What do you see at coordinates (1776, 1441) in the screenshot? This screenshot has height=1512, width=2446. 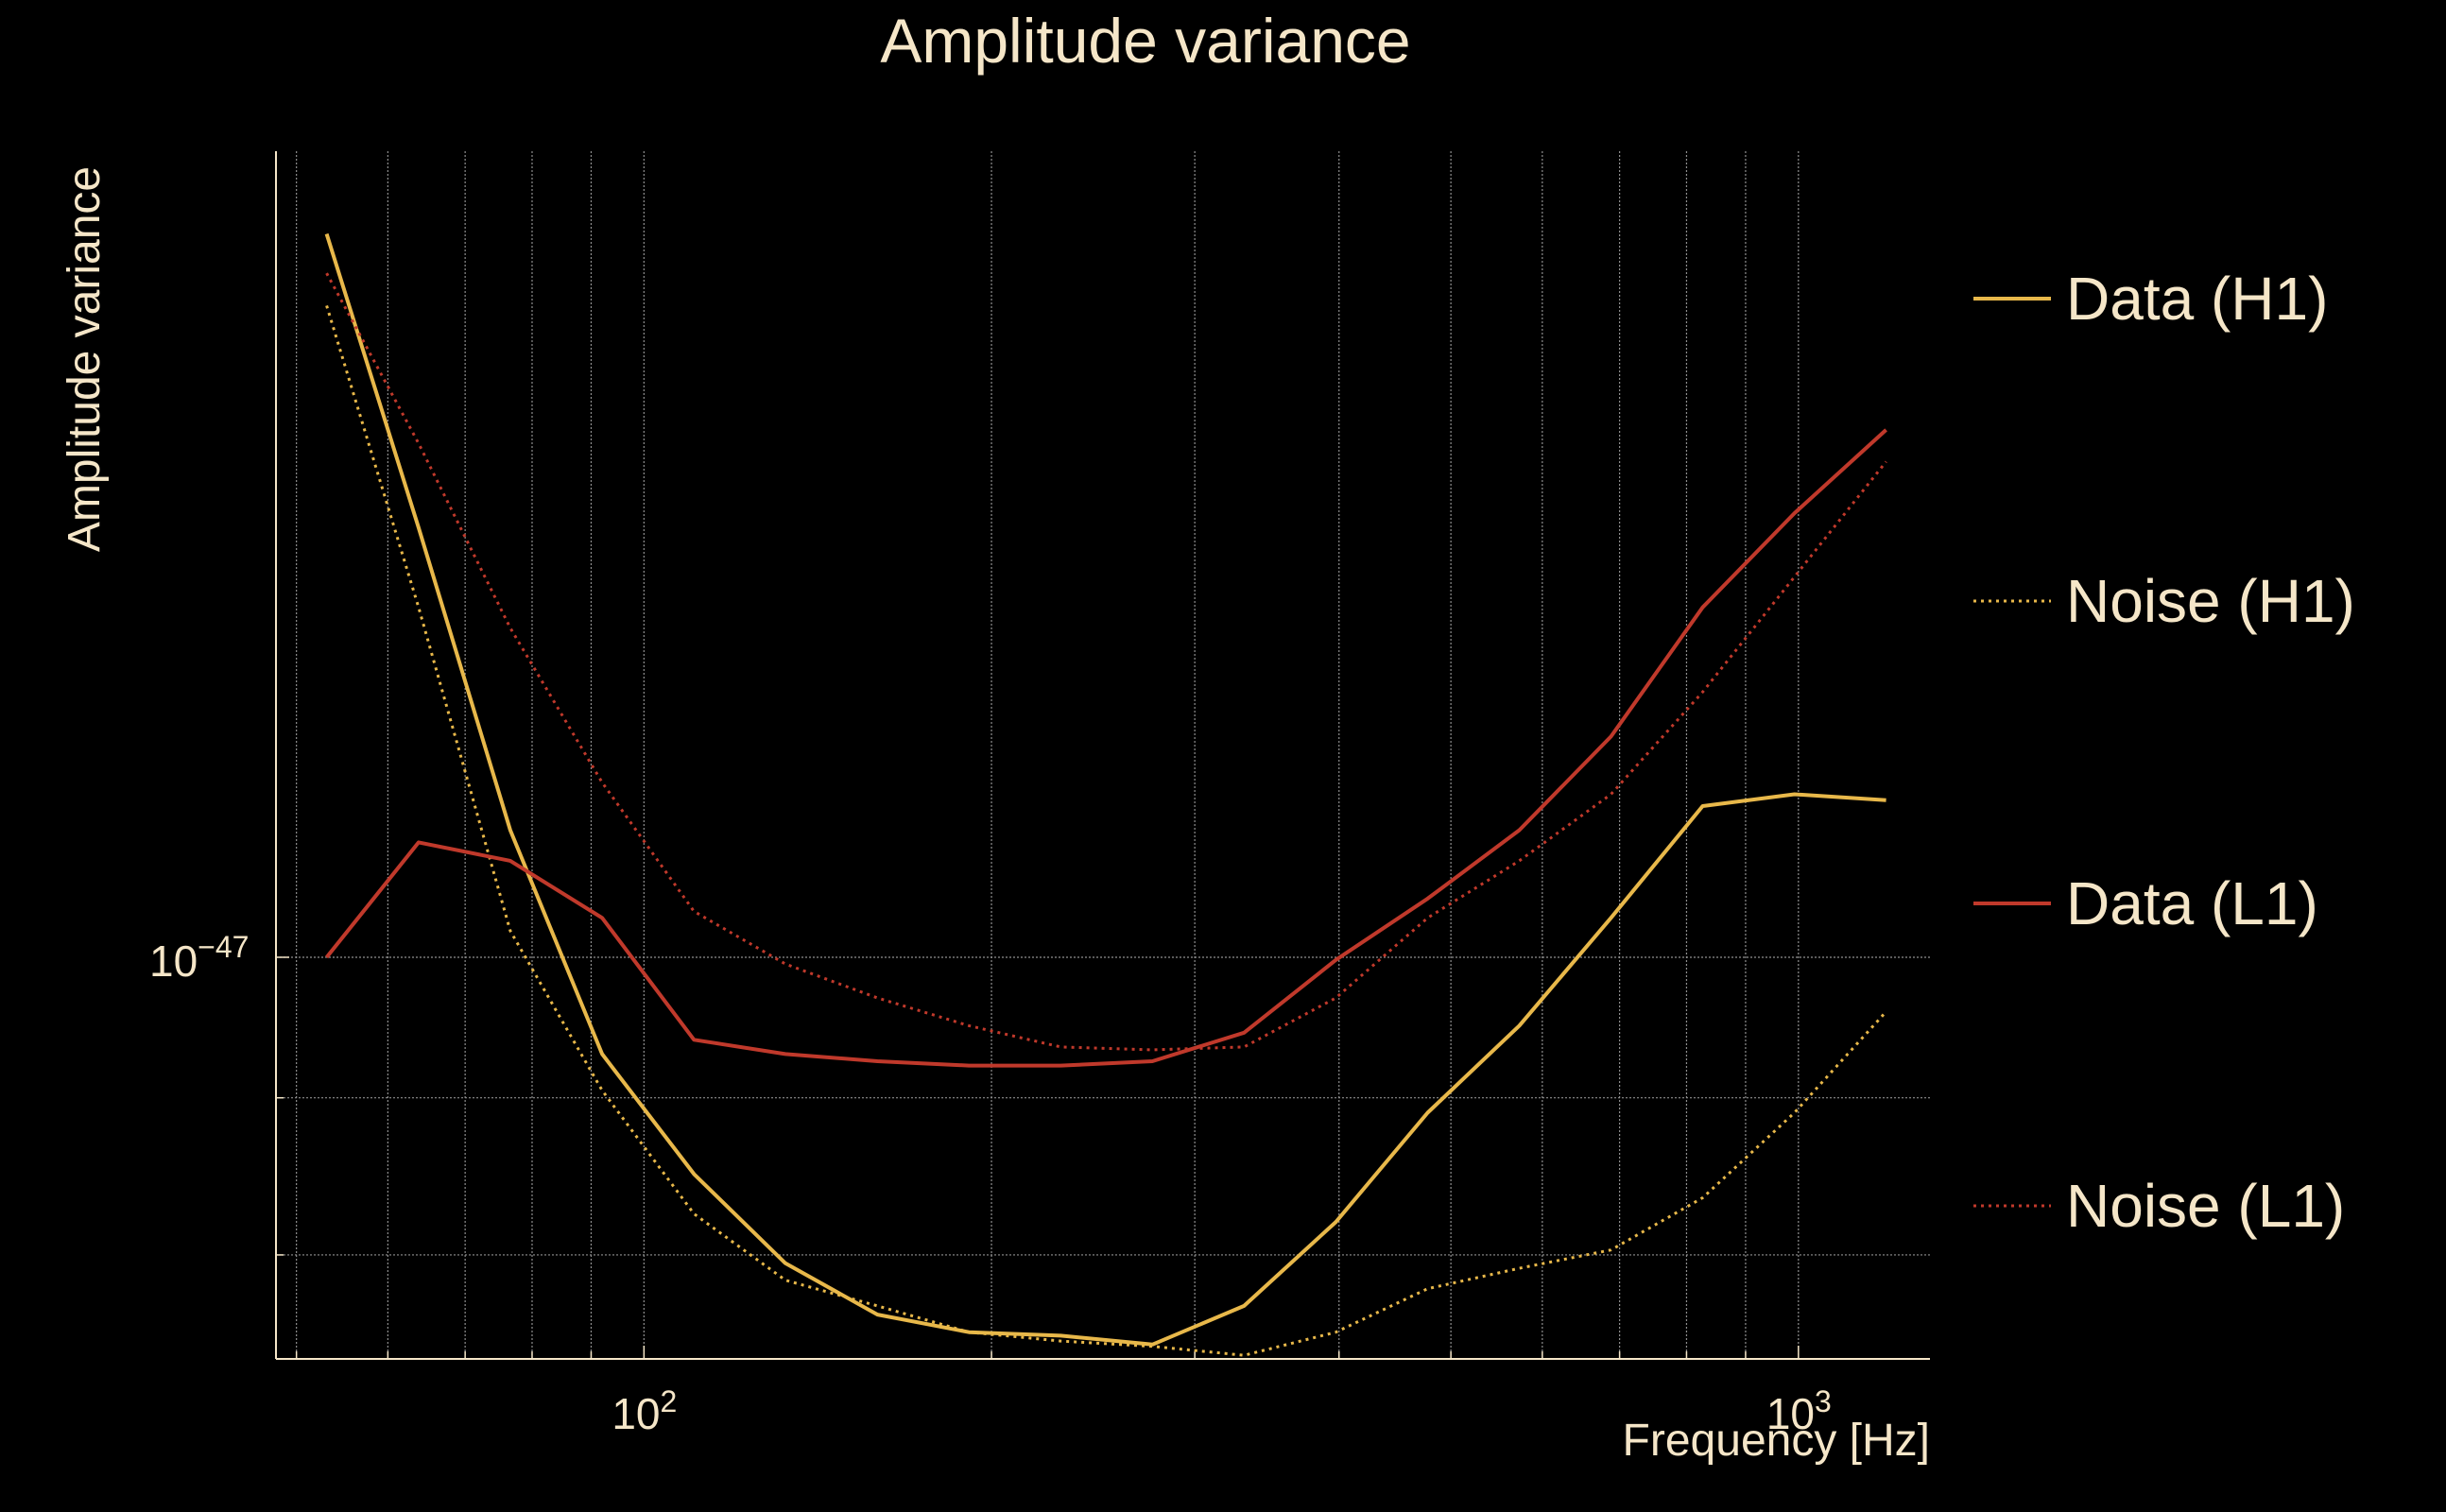 I see `x-axis-label: Frequency [Hz]` at bounding box center [1776, 1441].